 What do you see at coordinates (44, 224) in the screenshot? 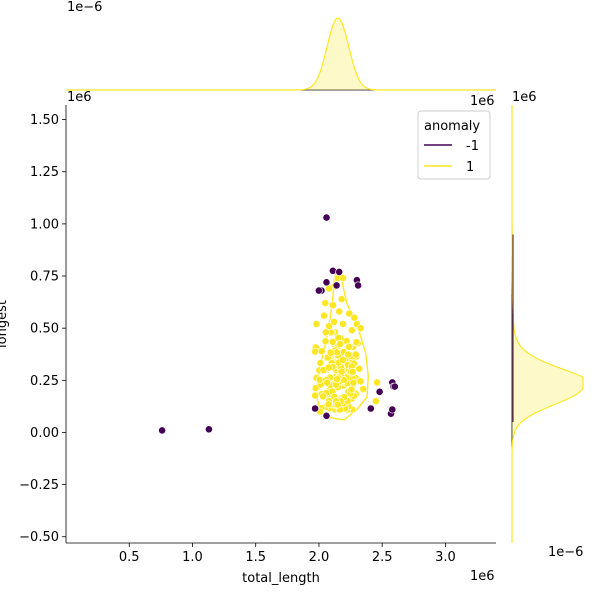
I see `y-tick-label: 1.00` at bounding box center [44, 224].